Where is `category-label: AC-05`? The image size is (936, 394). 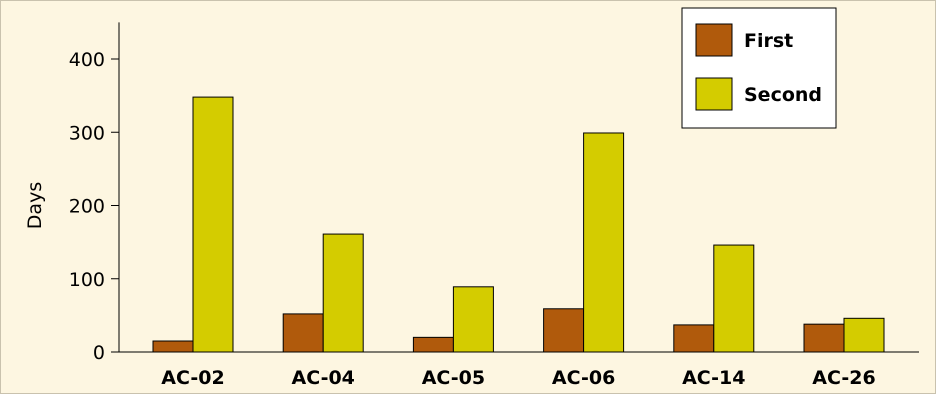
category-label: AC-05 is located at coordinates (453, 378).